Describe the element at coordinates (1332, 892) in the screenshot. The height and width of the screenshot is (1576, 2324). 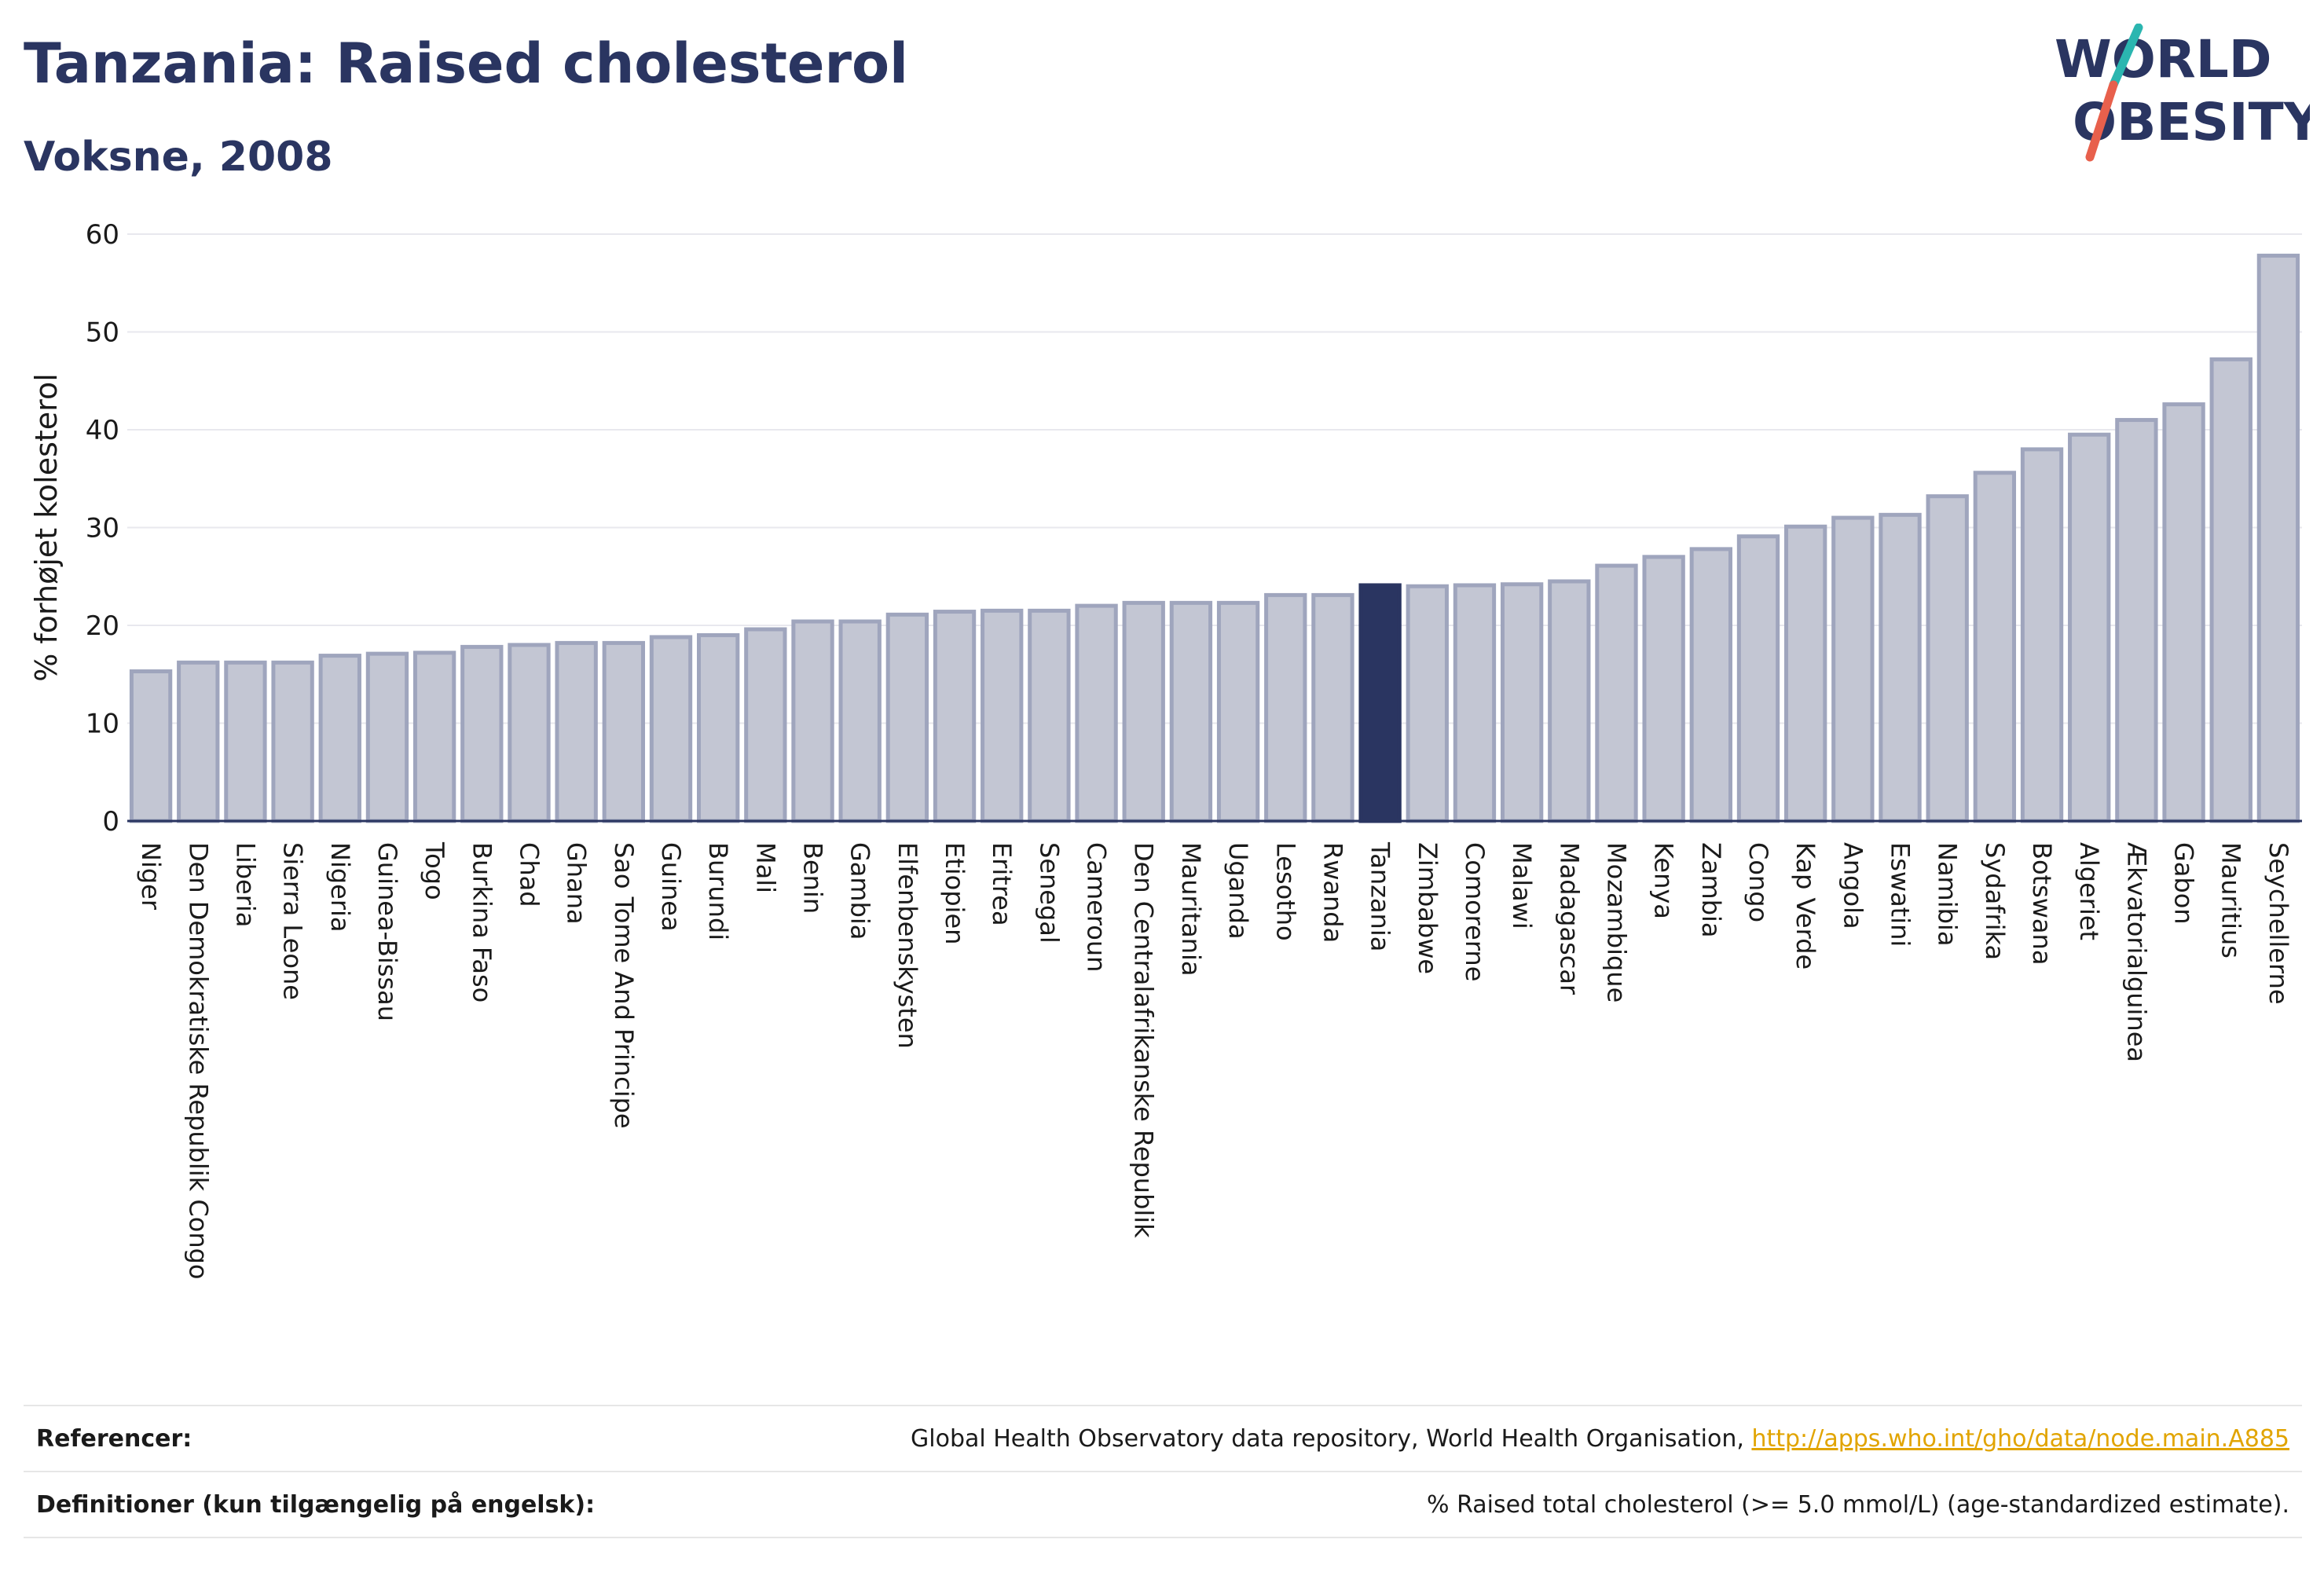
I see `x-tick-label: Rwanda` at that location.